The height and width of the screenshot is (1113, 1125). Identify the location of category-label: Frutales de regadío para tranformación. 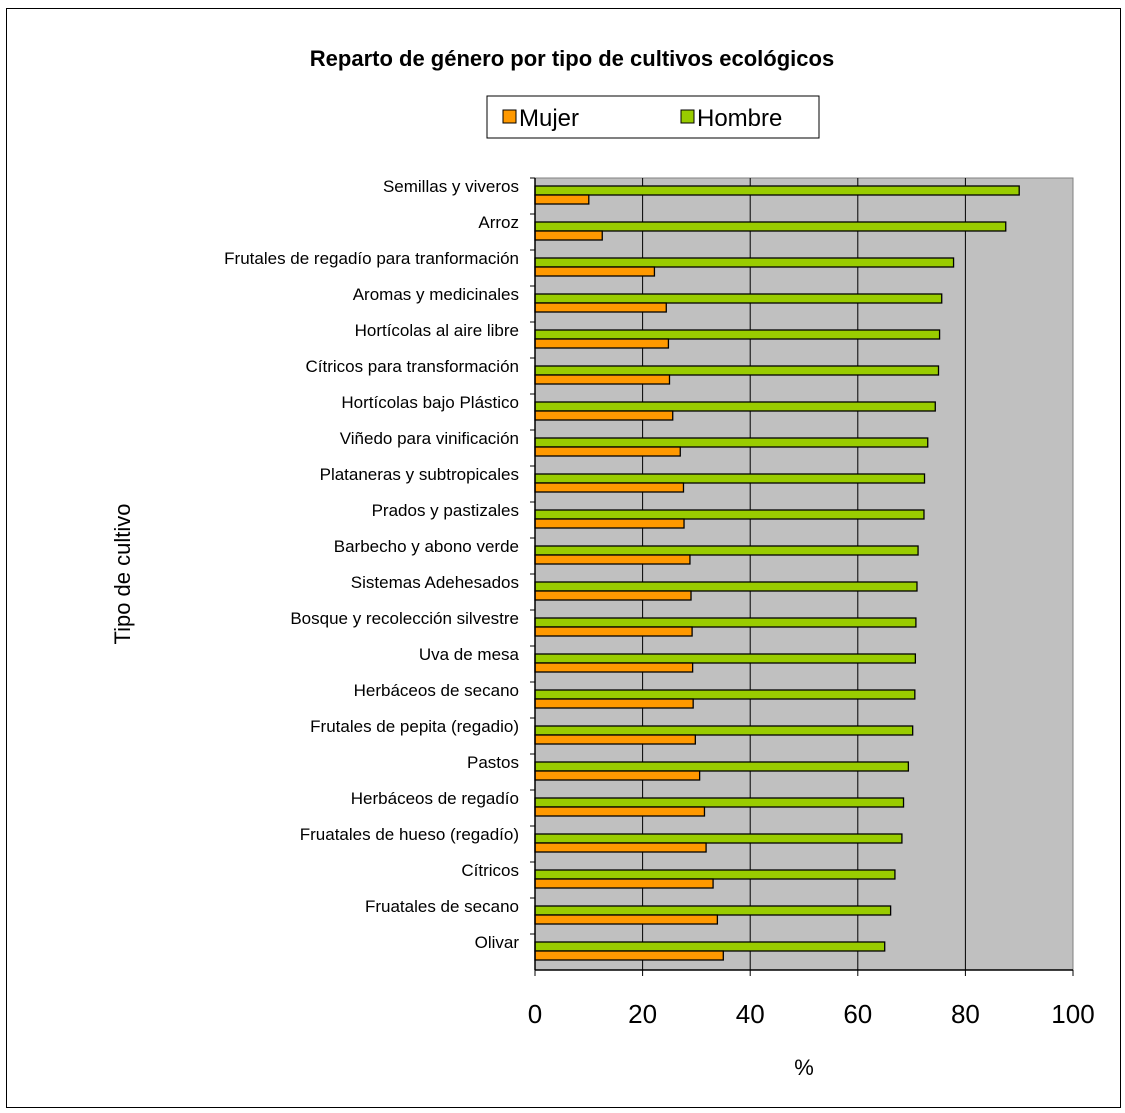
(371, 258).